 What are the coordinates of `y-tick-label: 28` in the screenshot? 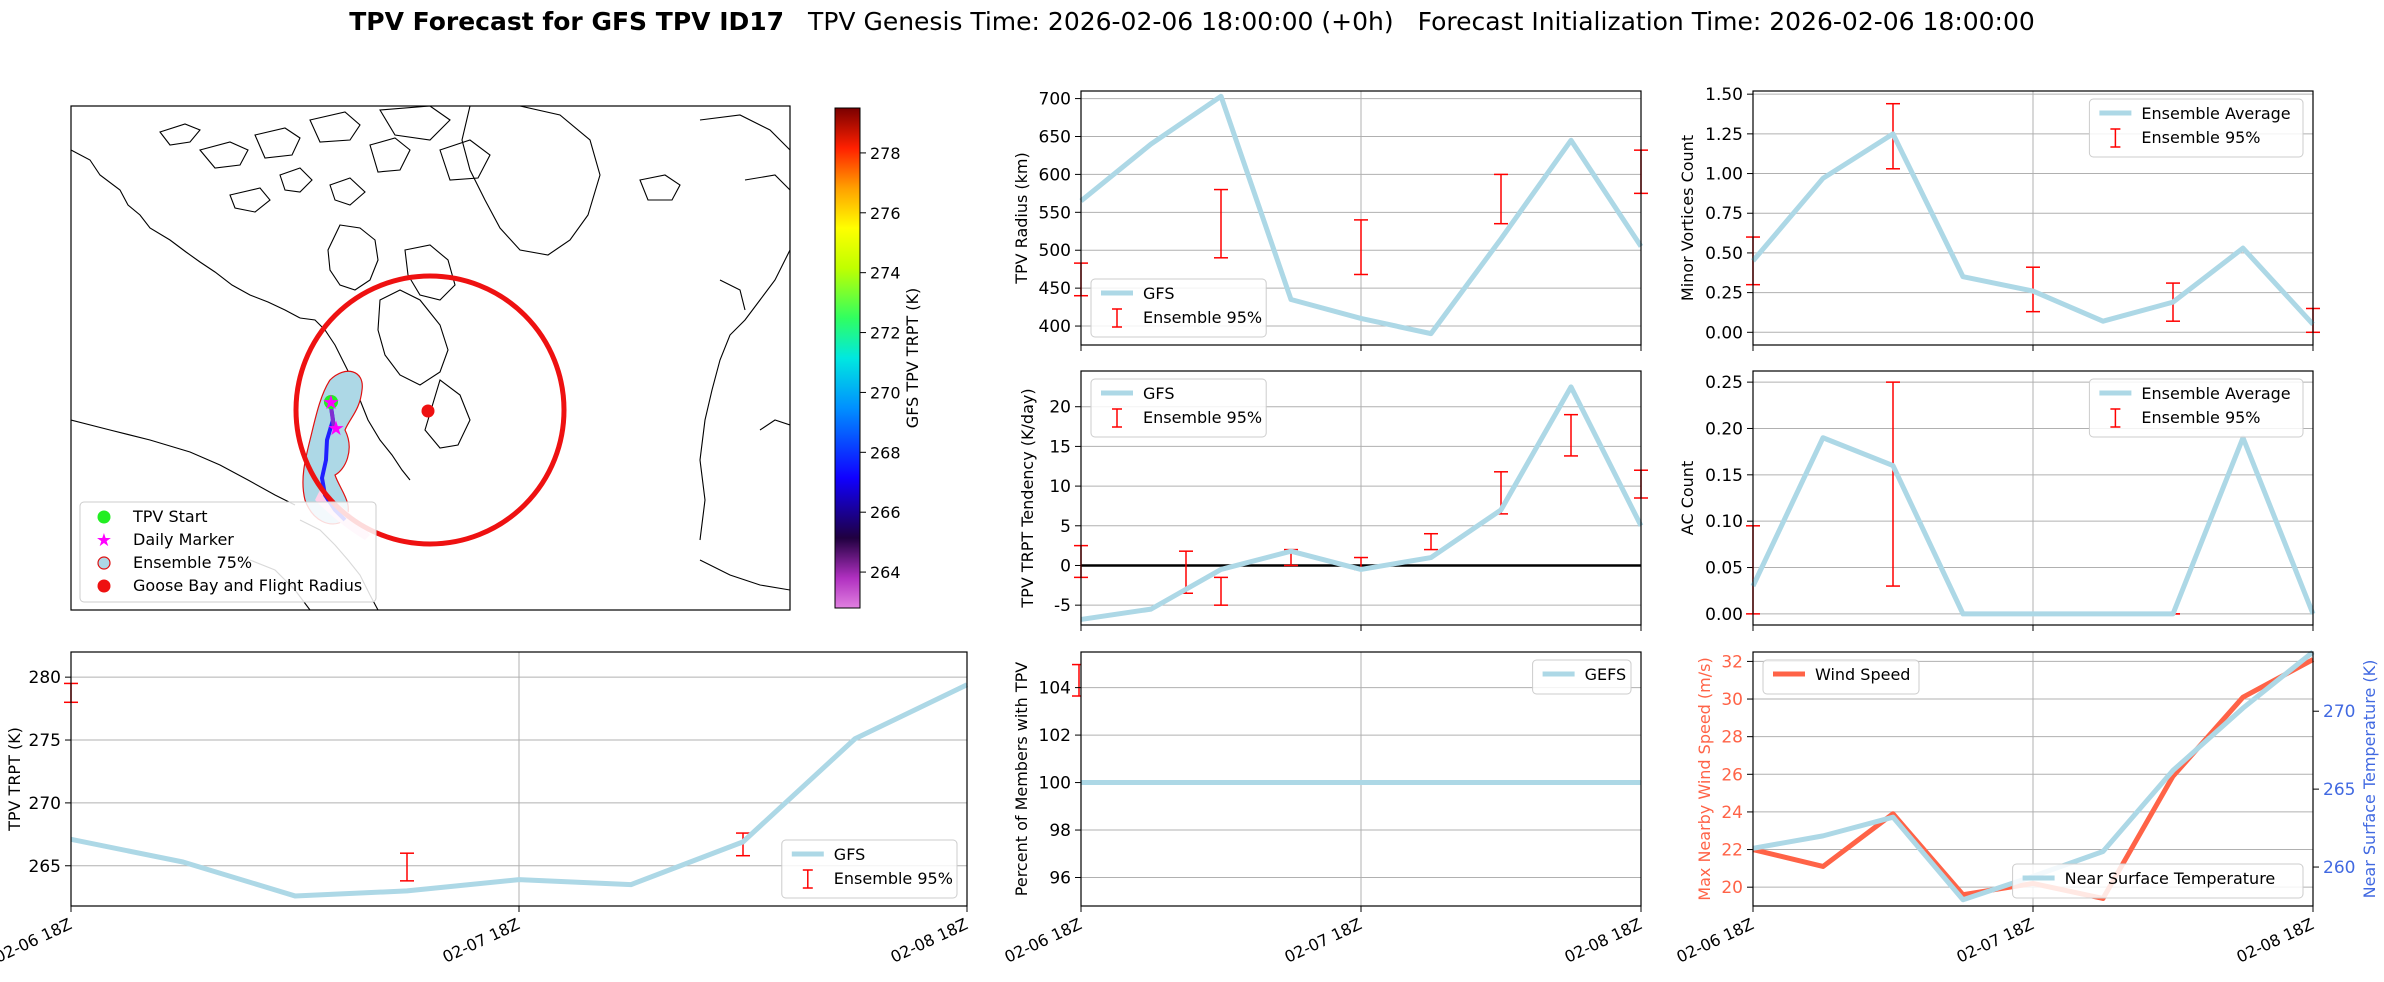 It's located at (1732, 738).